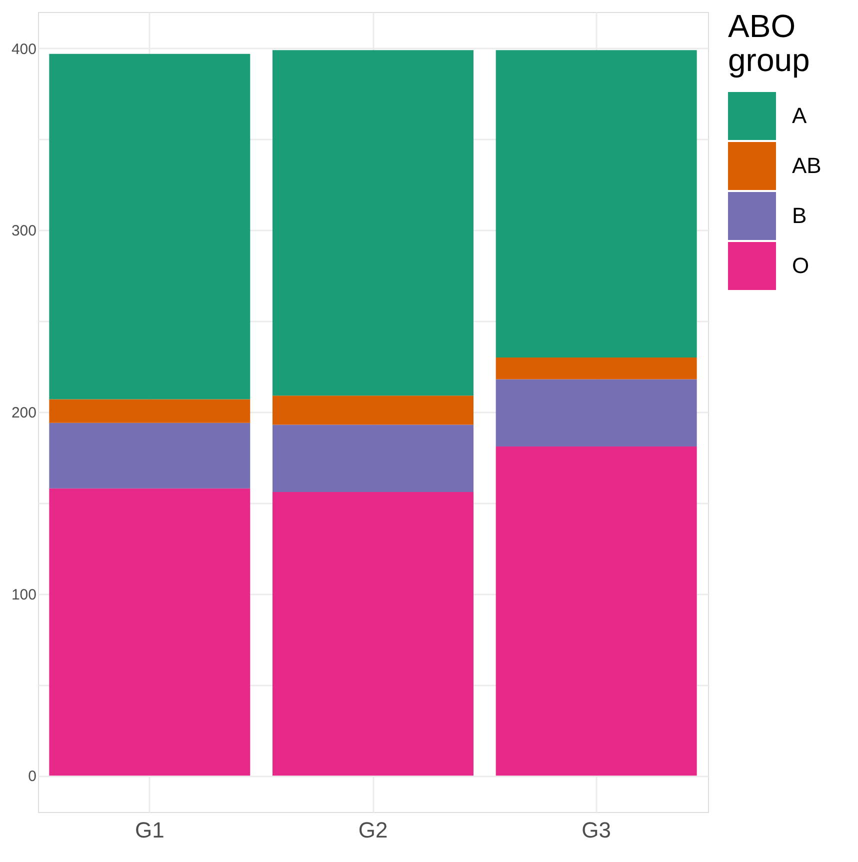 This screenshot has height=862, width=858. I want to click on x-tick-label: G2, so click(373, 830).